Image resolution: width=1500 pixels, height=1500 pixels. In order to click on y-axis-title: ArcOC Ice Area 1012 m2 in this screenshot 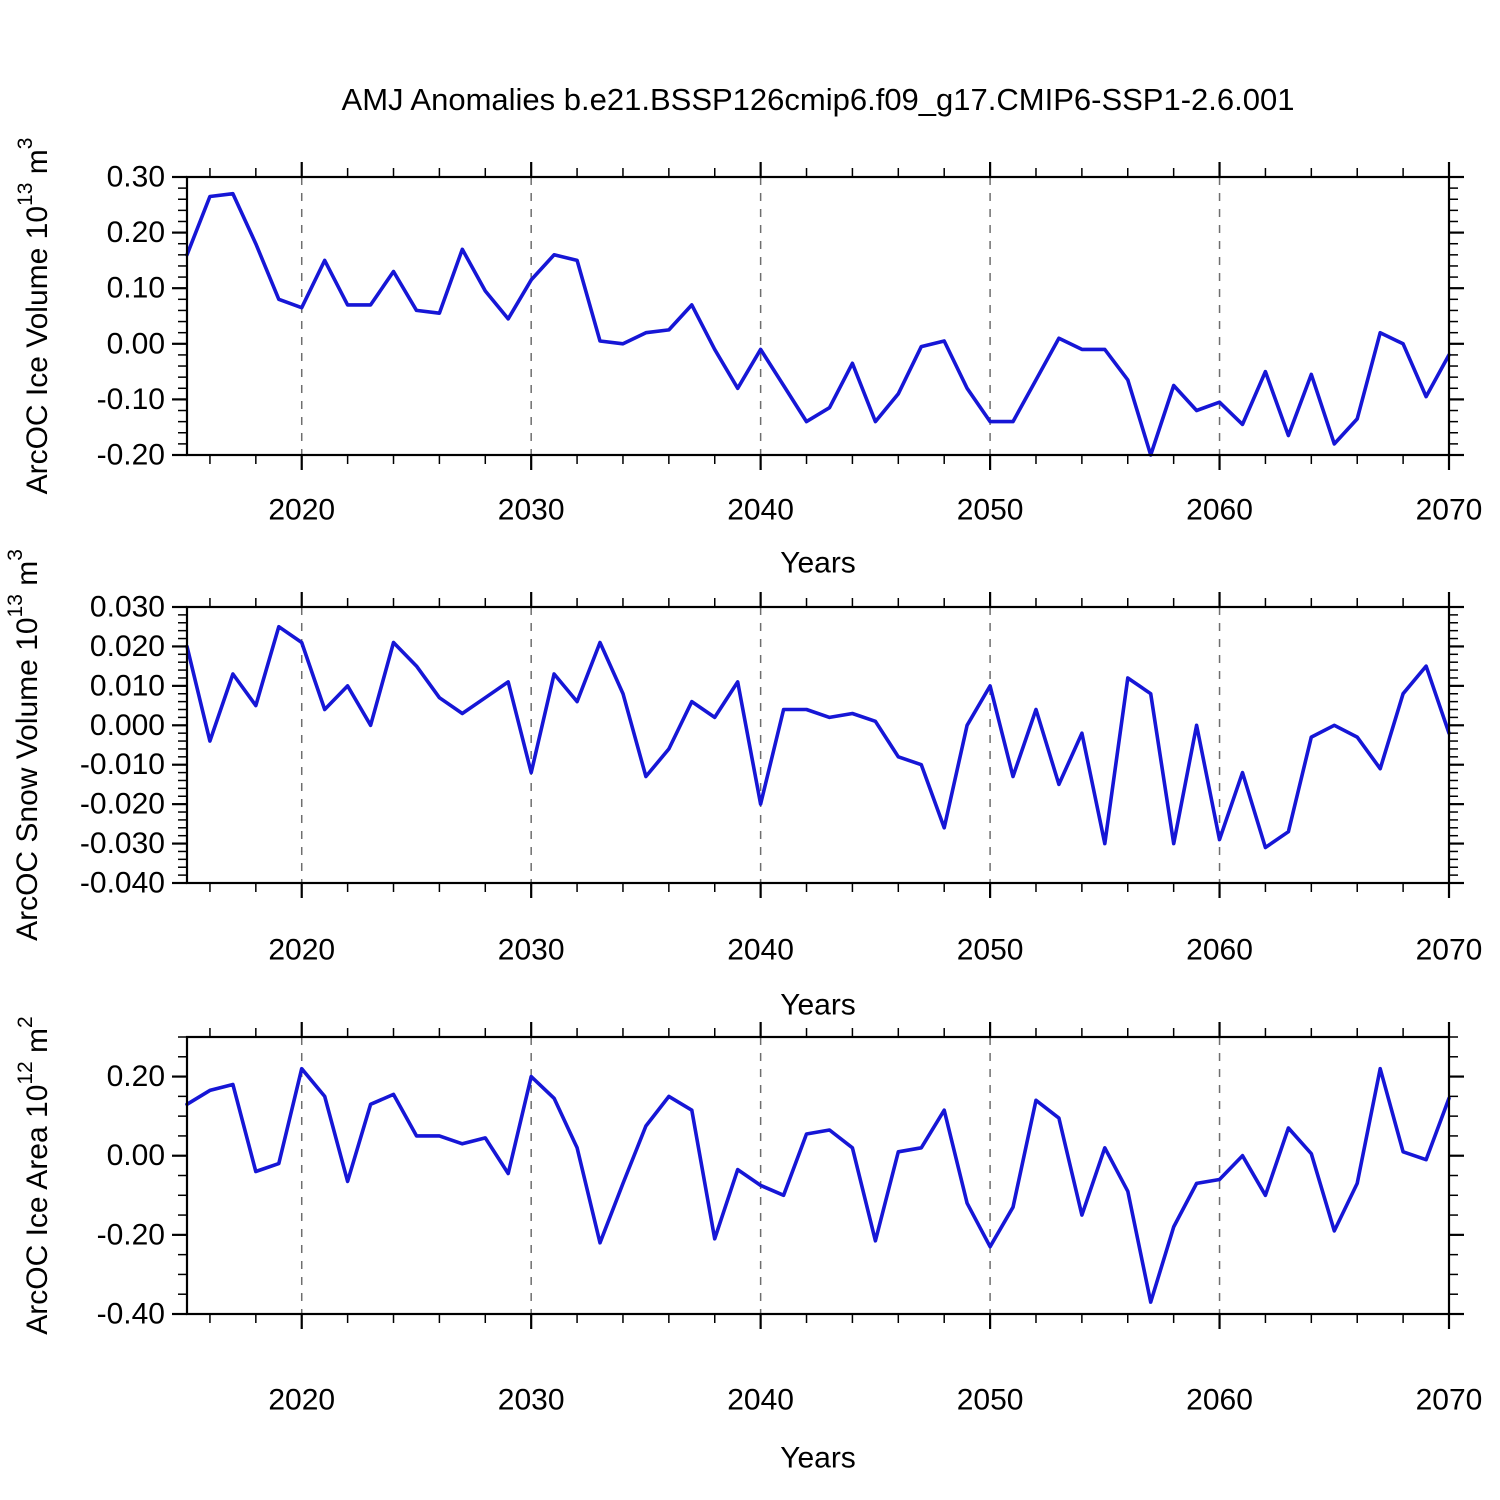, I will do `click(34, 1175)`.